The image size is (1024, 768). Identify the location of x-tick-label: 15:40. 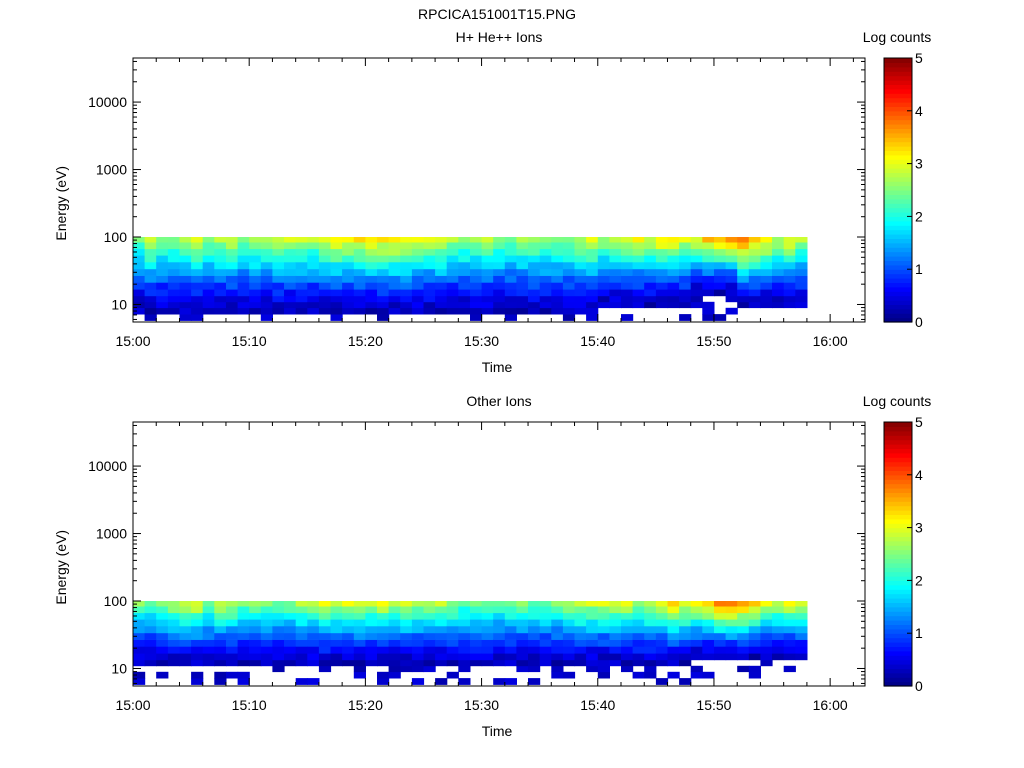
(597, 705).